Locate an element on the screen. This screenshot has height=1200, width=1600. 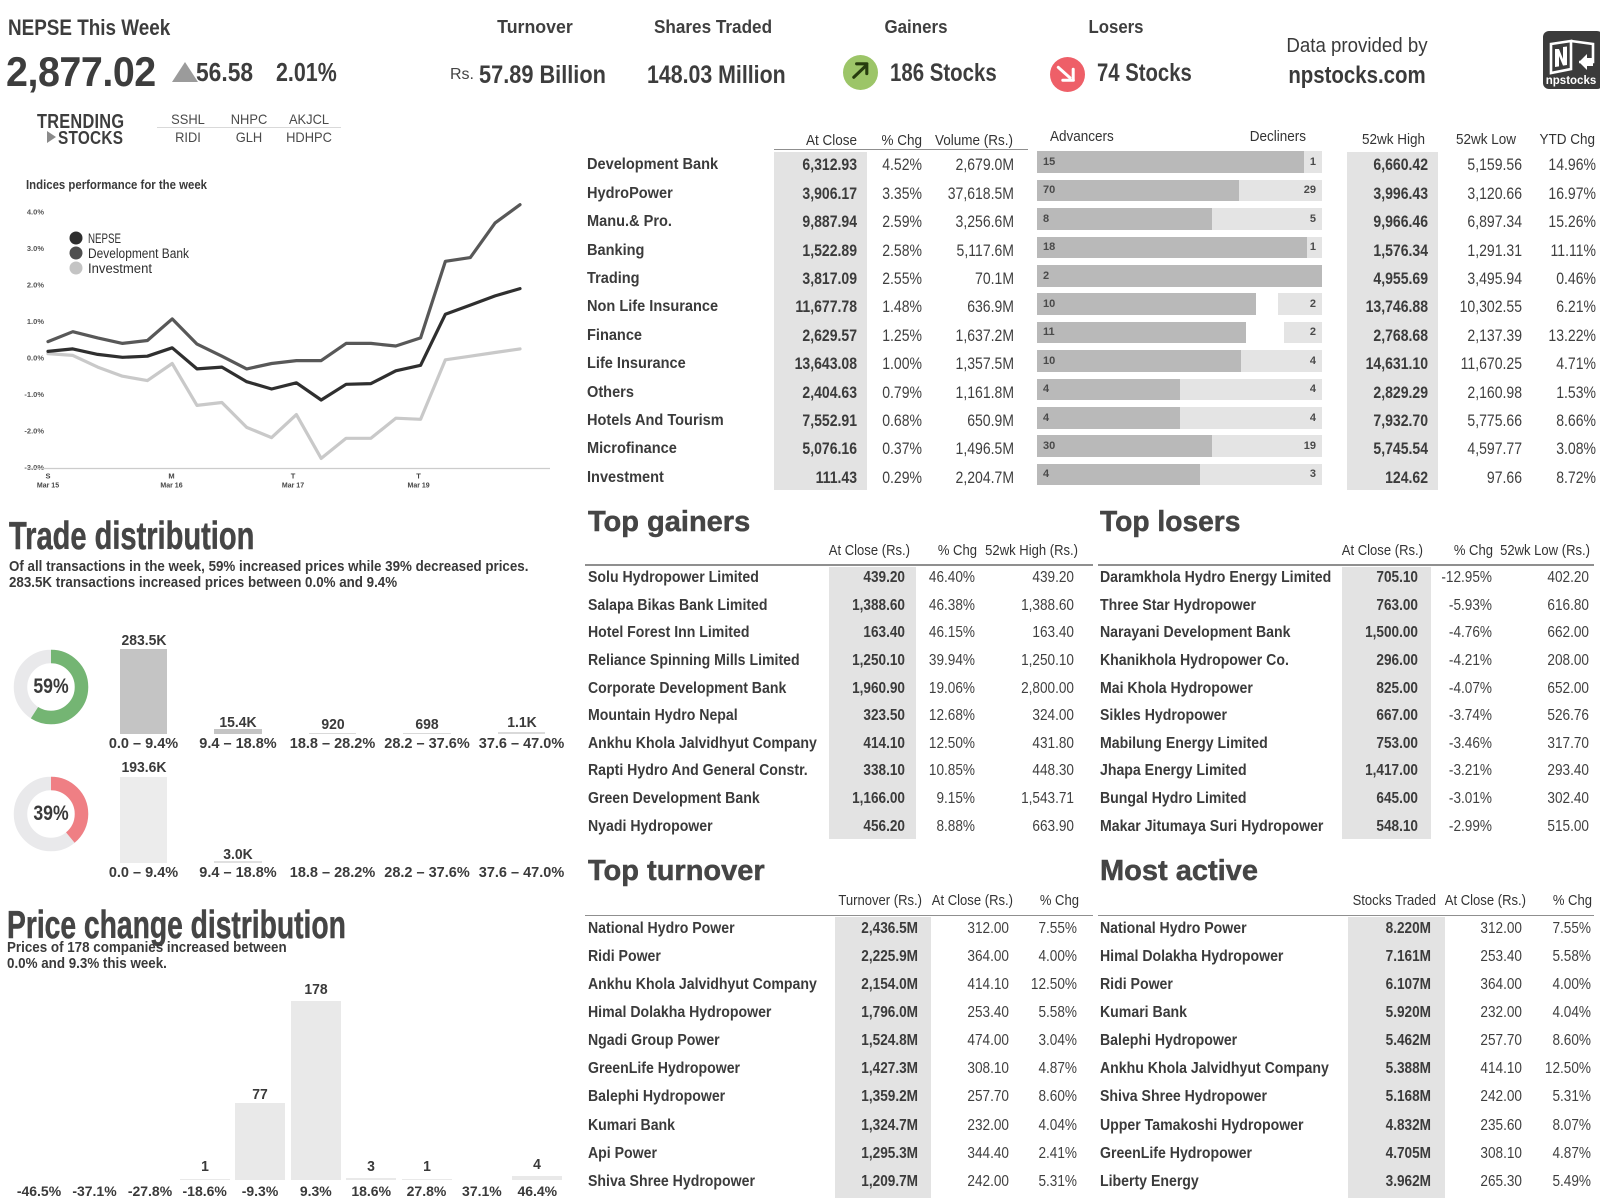
svg-text: npstocks is located at coordinates (1571, 81).